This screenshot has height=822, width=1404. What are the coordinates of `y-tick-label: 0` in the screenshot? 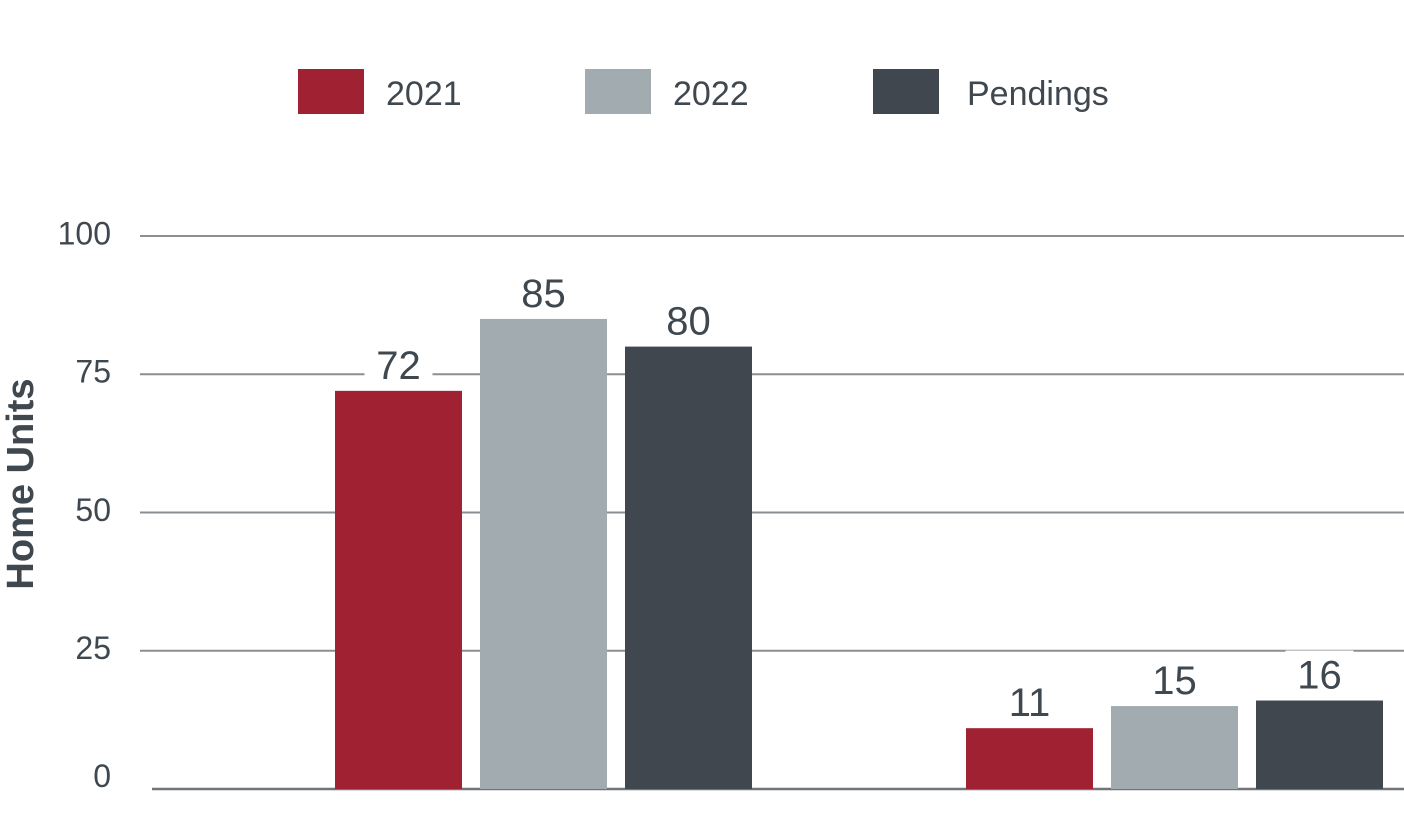 It's located at (102, 776).